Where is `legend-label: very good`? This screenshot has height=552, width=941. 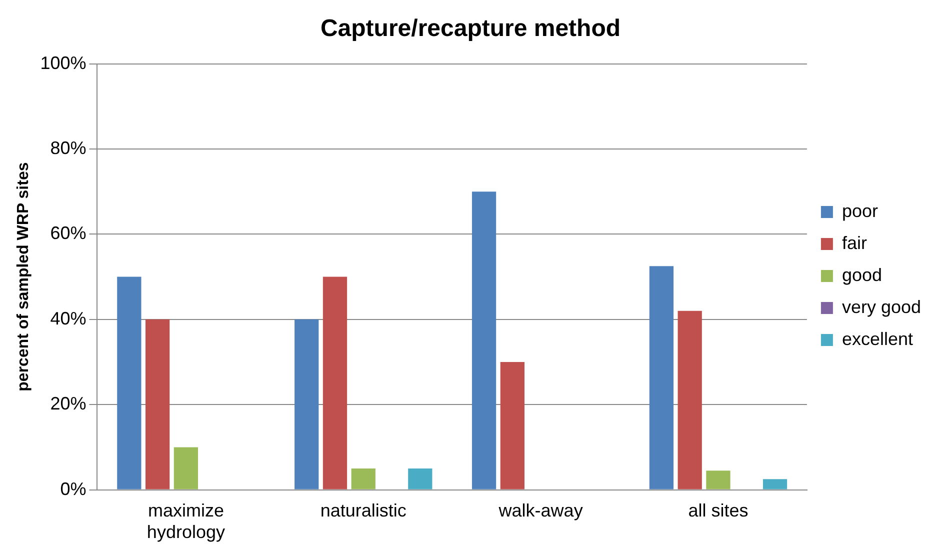 legend-label: very good is located at coordinates (882, 306).